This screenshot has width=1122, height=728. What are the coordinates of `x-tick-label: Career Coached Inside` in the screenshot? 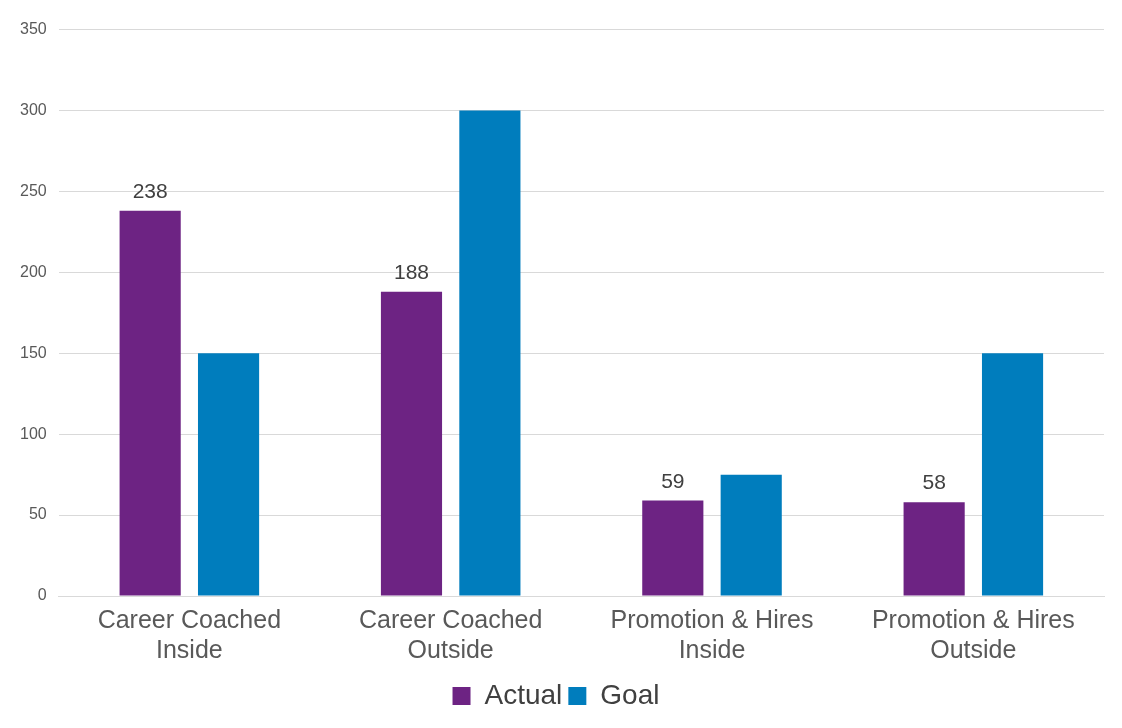 It's located at (189, 633).